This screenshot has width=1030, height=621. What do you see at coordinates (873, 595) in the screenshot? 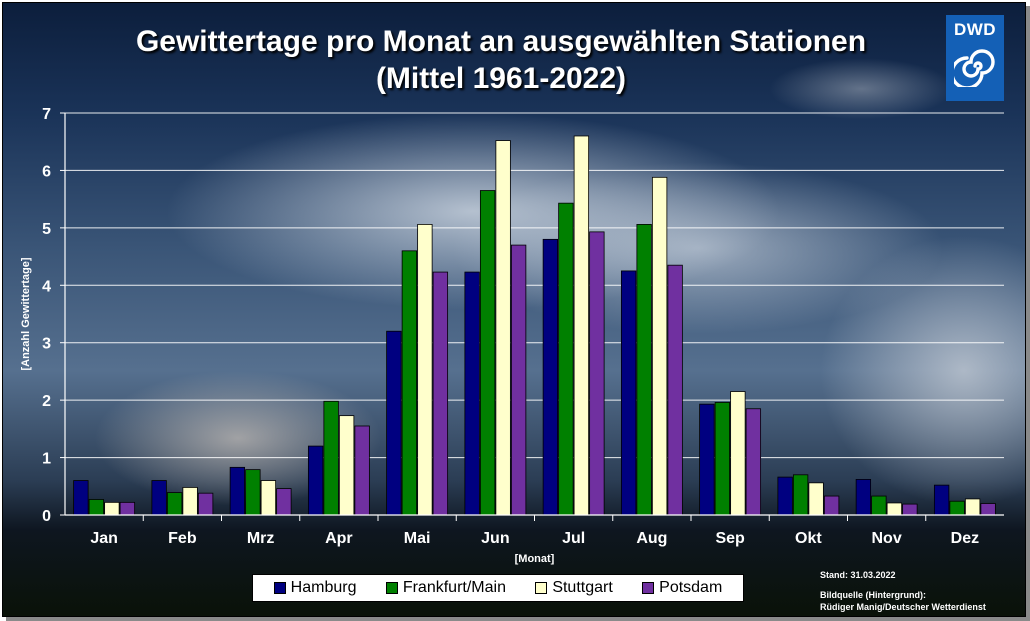
I see `image-source-line-1: Bildquelle (Hintergrund):` at bounding box center [873, 595].